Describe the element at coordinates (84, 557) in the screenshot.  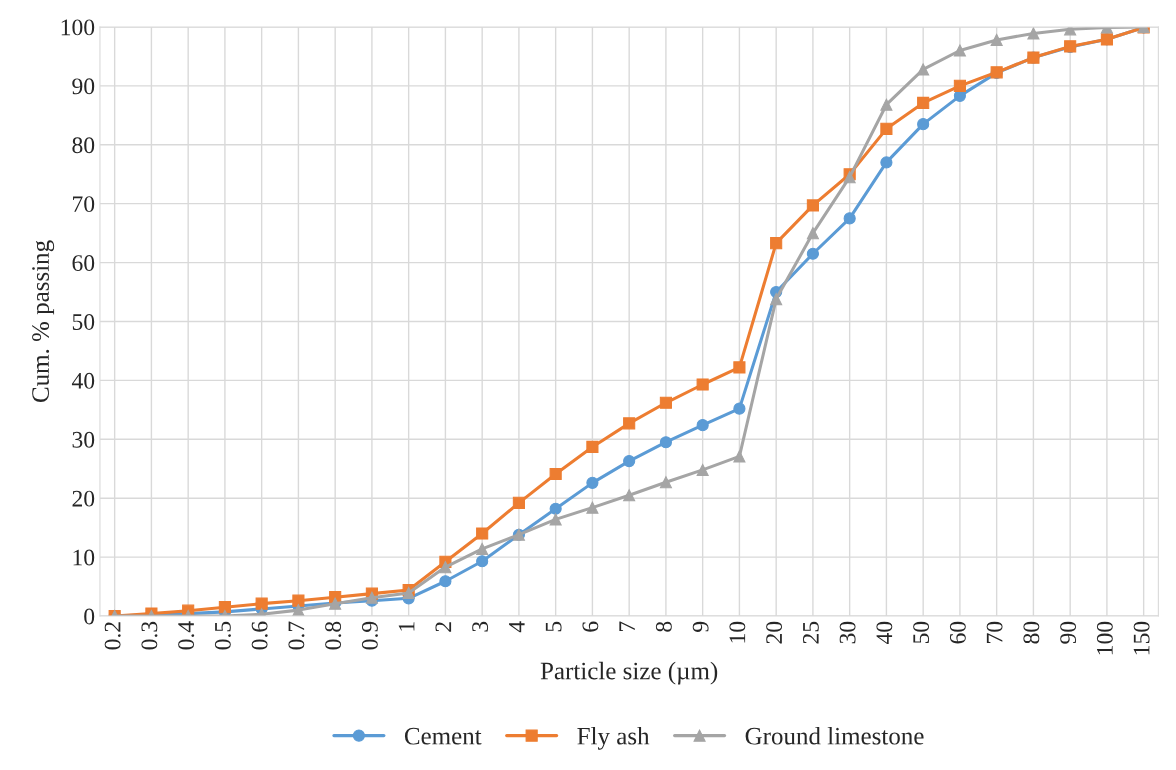
I see `y-tick-label: 10` at that location.